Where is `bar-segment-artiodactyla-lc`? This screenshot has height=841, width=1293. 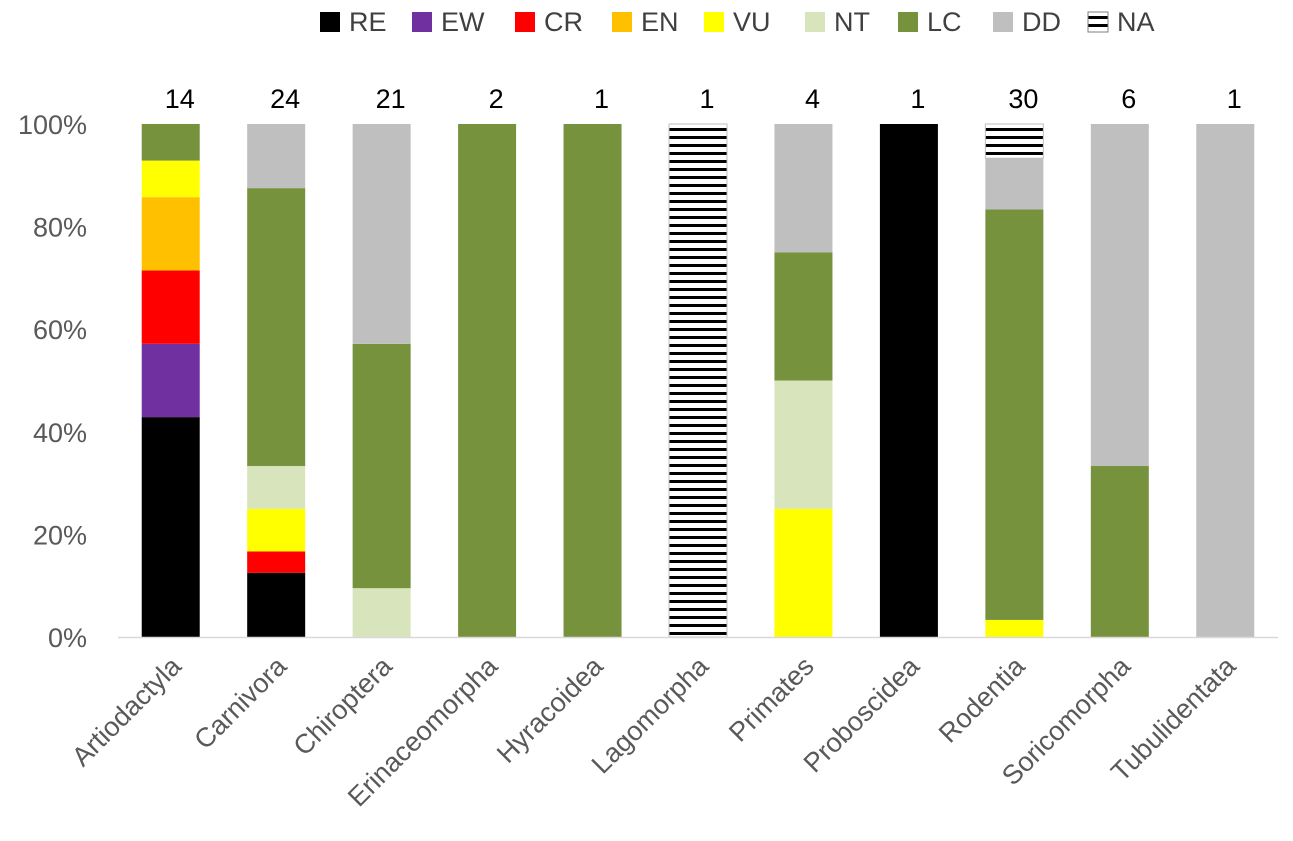
bar-segment-artiodactyla-lc is located at coordinates (170, 142).